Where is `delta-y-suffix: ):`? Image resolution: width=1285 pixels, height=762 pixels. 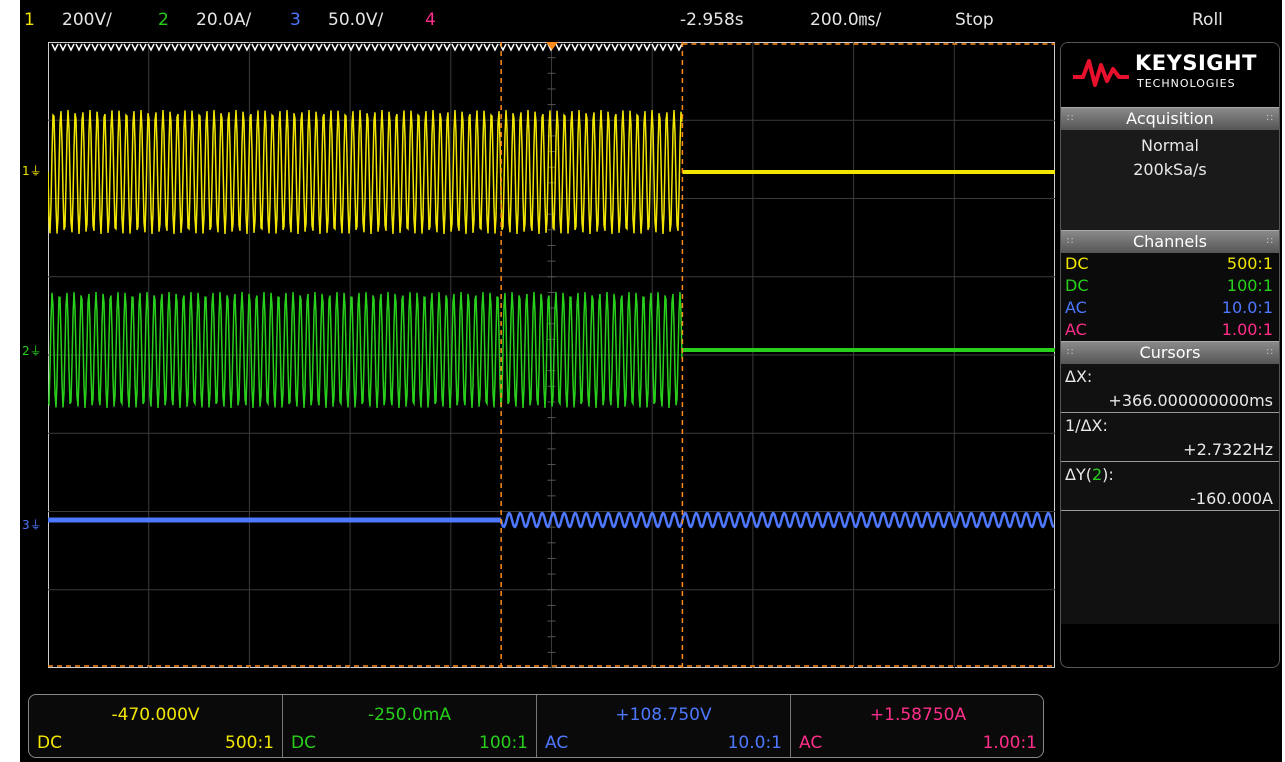 delta-y-suffix: ): is located at coordinates (1108, 474).